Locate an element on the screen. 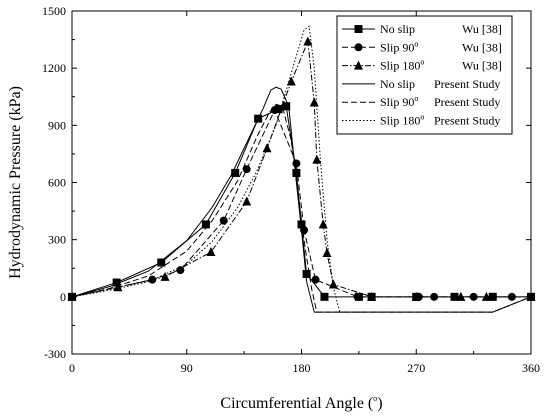 The height and width of the screenshot is (419, 550). y-tick-label: 1200 is located at coordinates (54, 68).